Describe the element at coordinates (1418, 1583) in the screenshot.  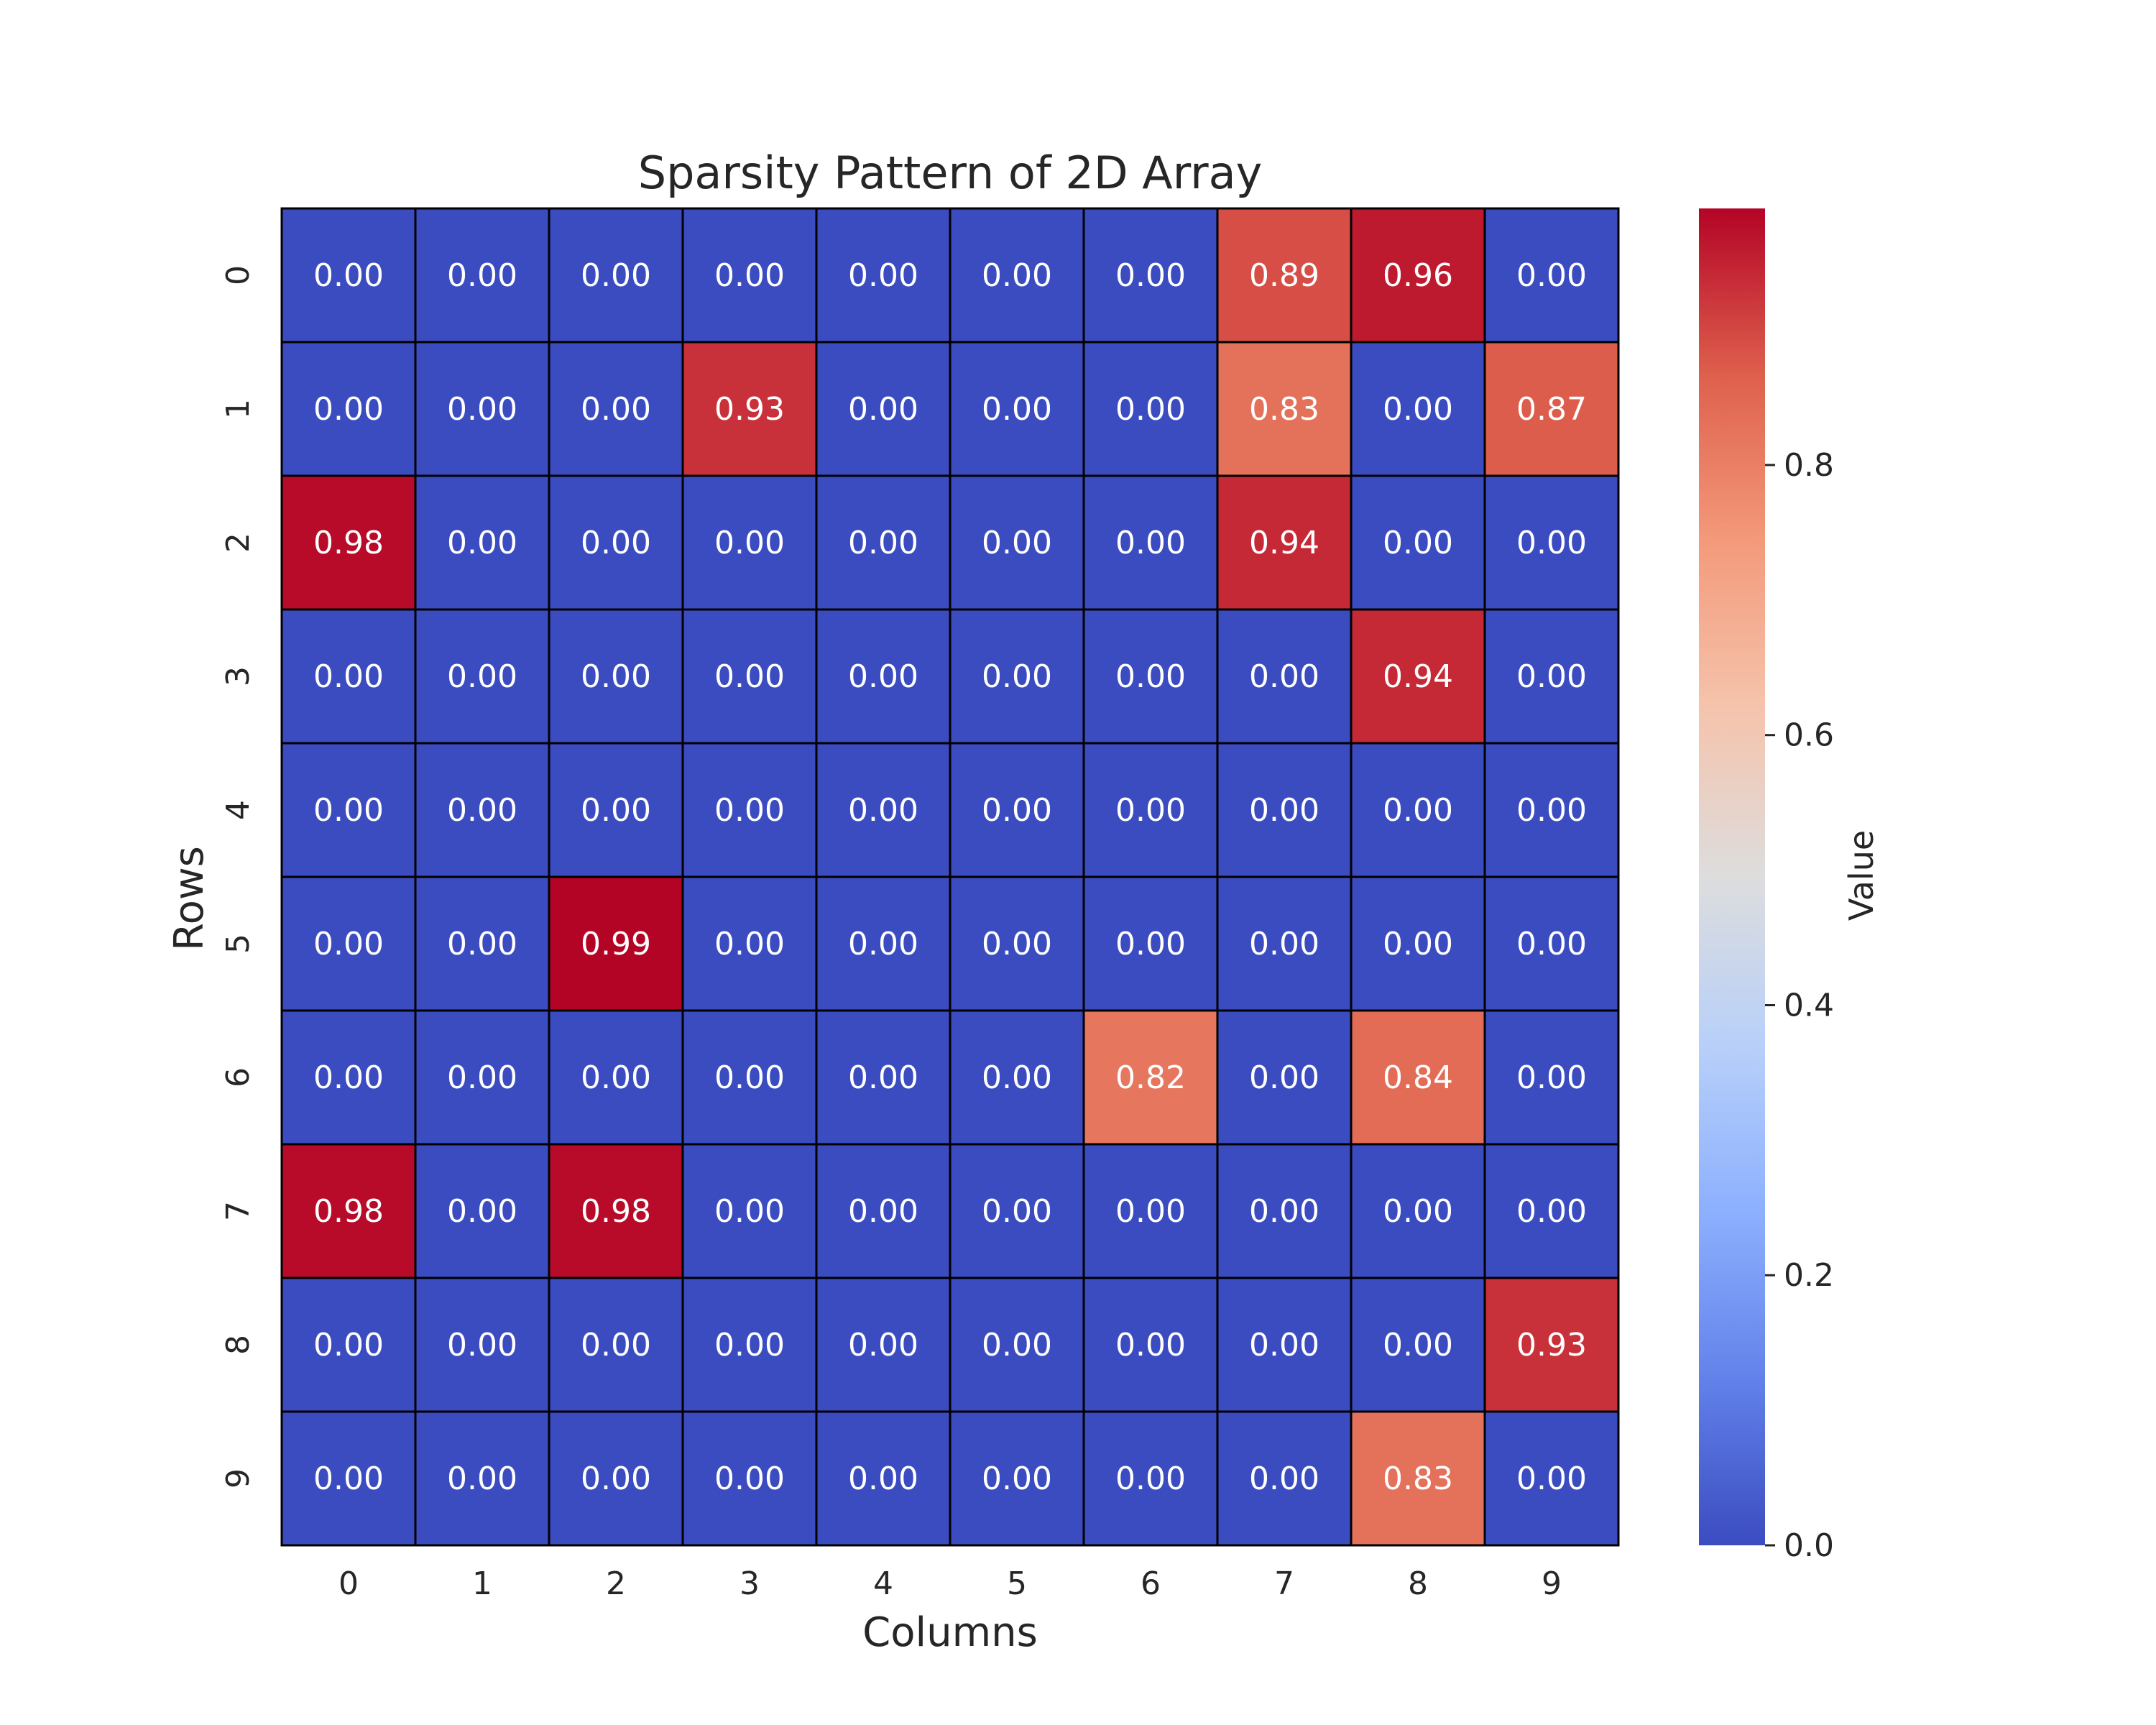
I see `x-tick-label: 8` at that location.